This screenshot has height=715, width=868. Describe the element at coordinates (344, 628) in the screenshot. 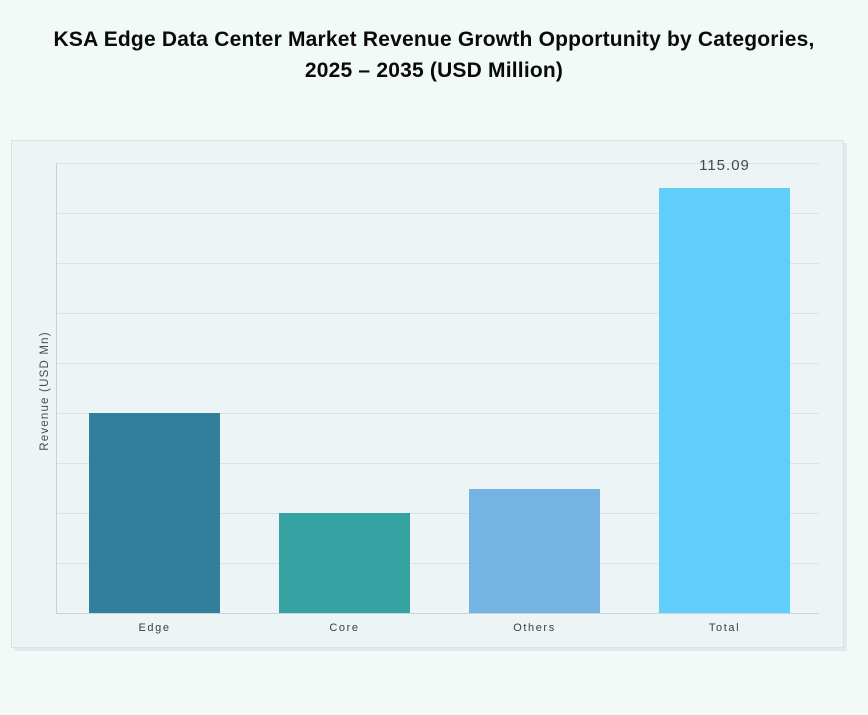

I see `category-label-core: Core` at that location.